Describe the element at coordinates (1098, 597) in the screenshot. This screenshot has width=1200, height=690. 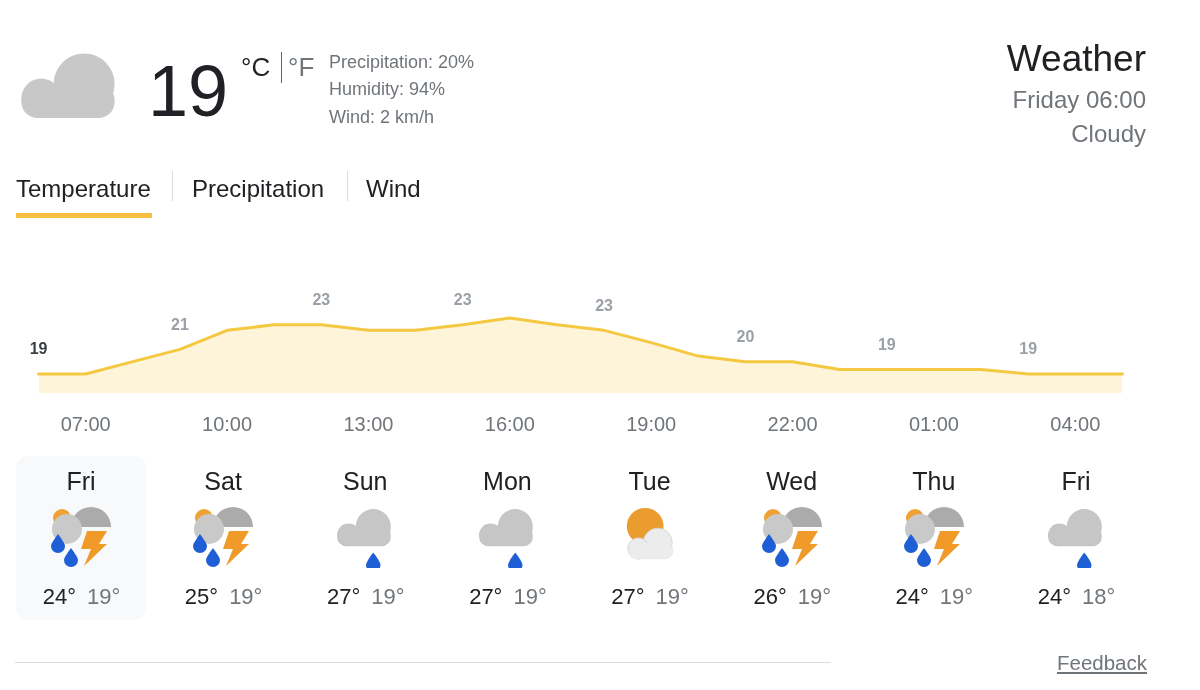
I see `annotation: 18°` at that location.